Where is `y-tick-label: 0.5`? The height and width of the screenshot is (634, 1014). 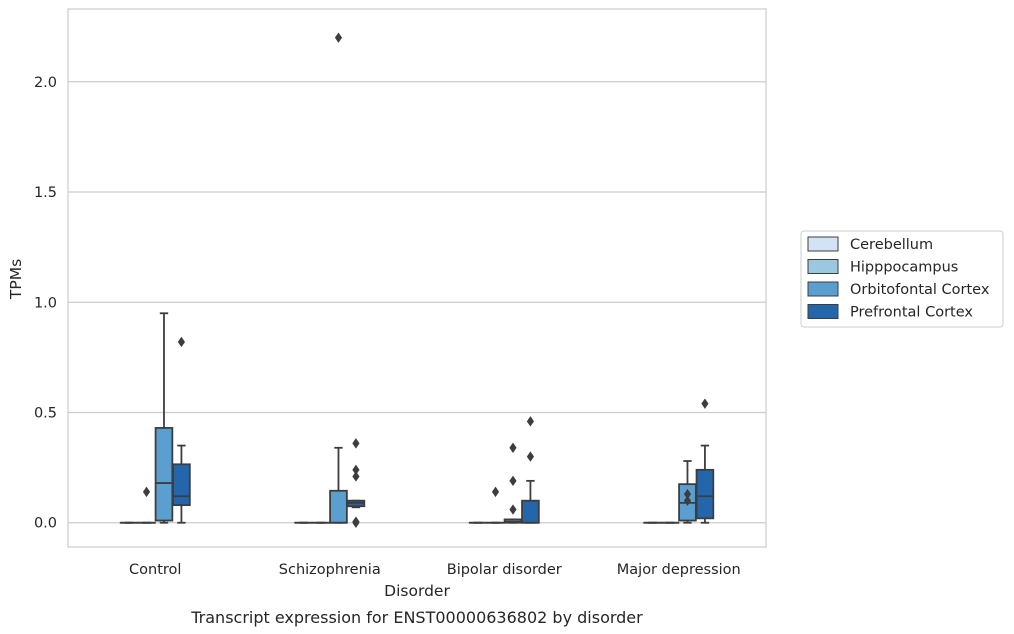
y-tick-label: 0.5 is located at coordinates (45, 414).